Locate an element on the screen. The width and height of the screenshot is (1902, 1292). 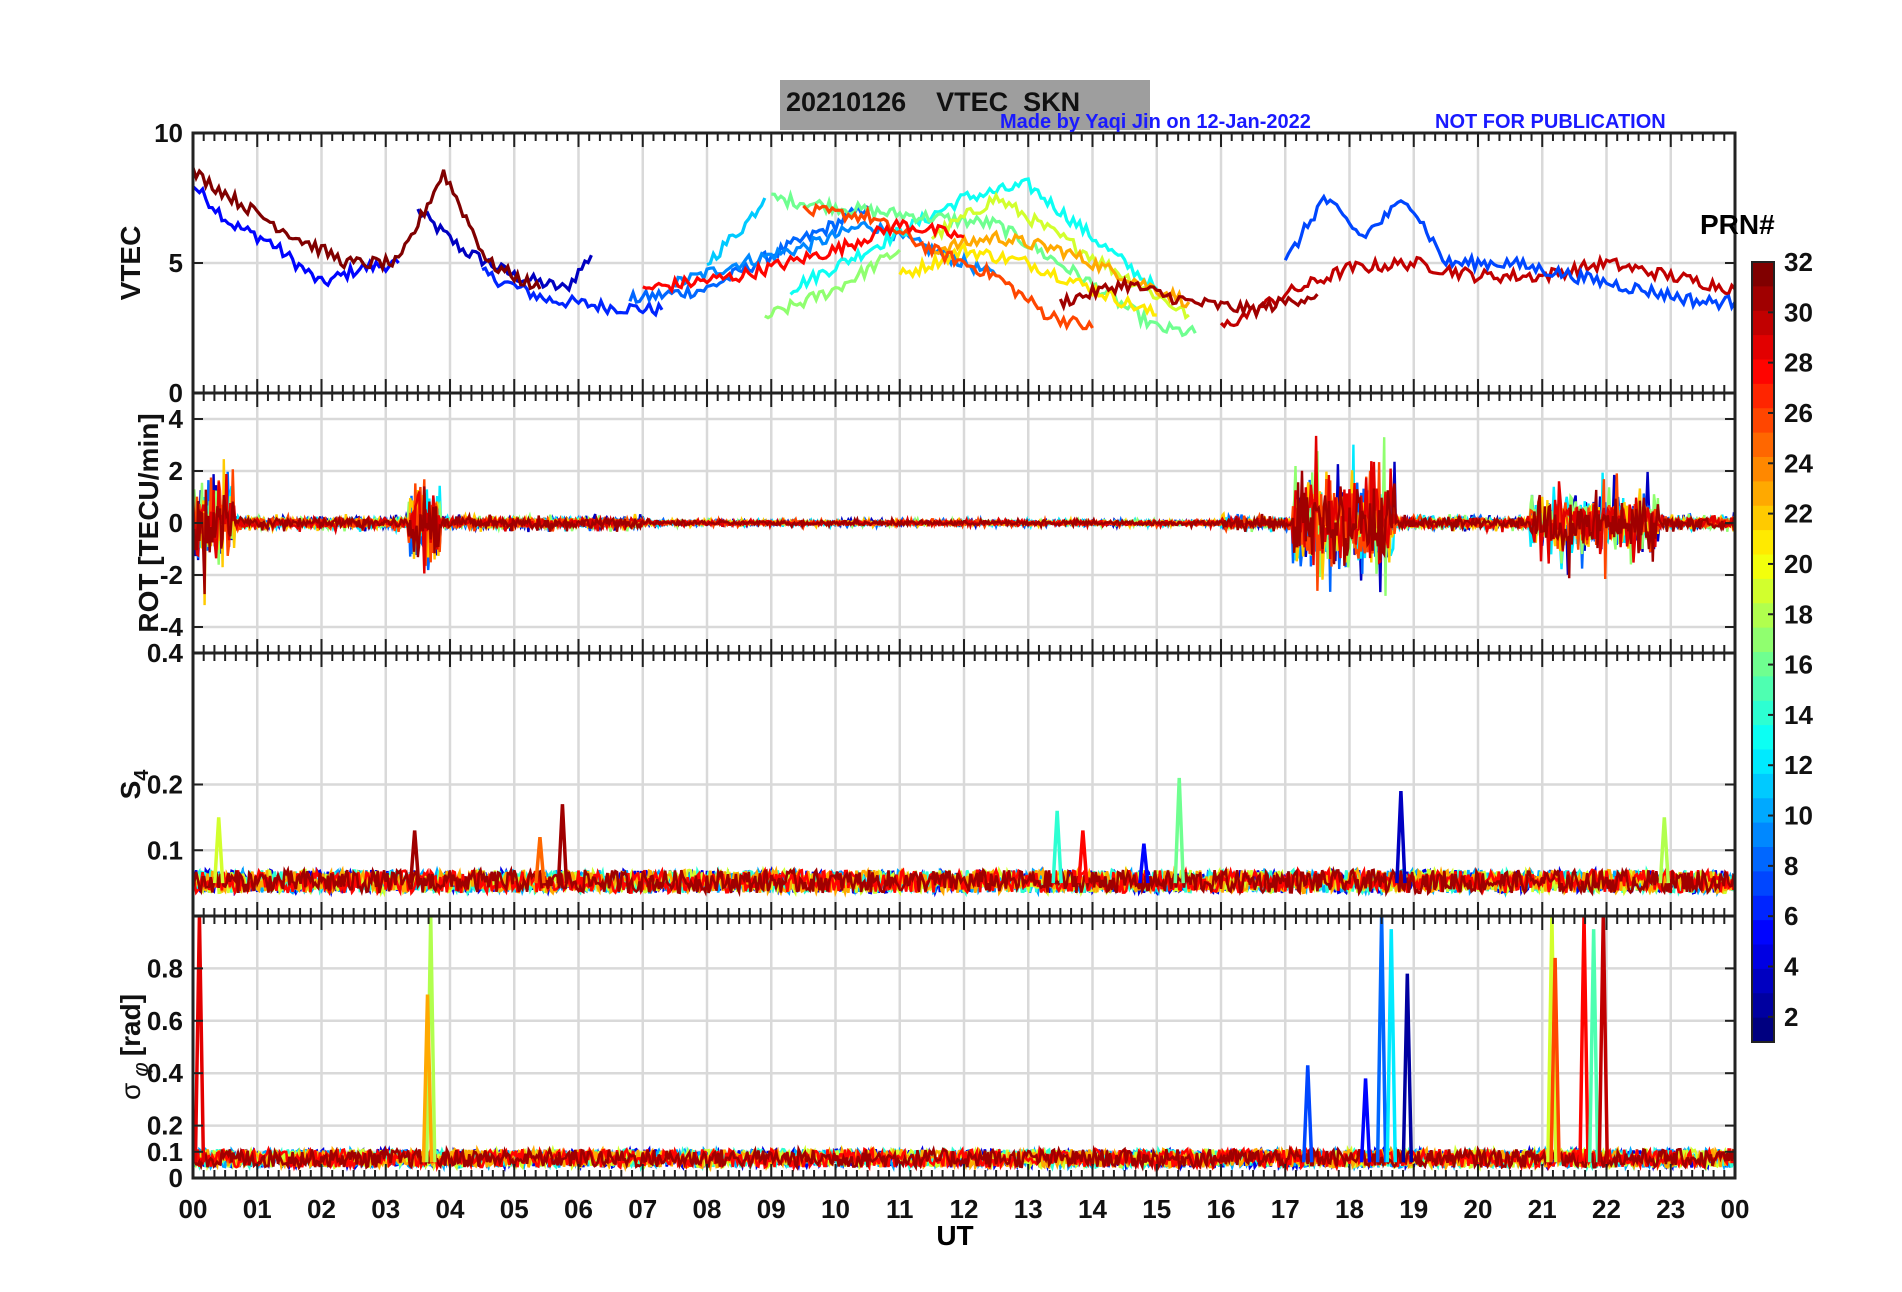
author-credit: Made by Yaqi Jin on 12-Jan-2022 is located at coordinates (1155, 122).